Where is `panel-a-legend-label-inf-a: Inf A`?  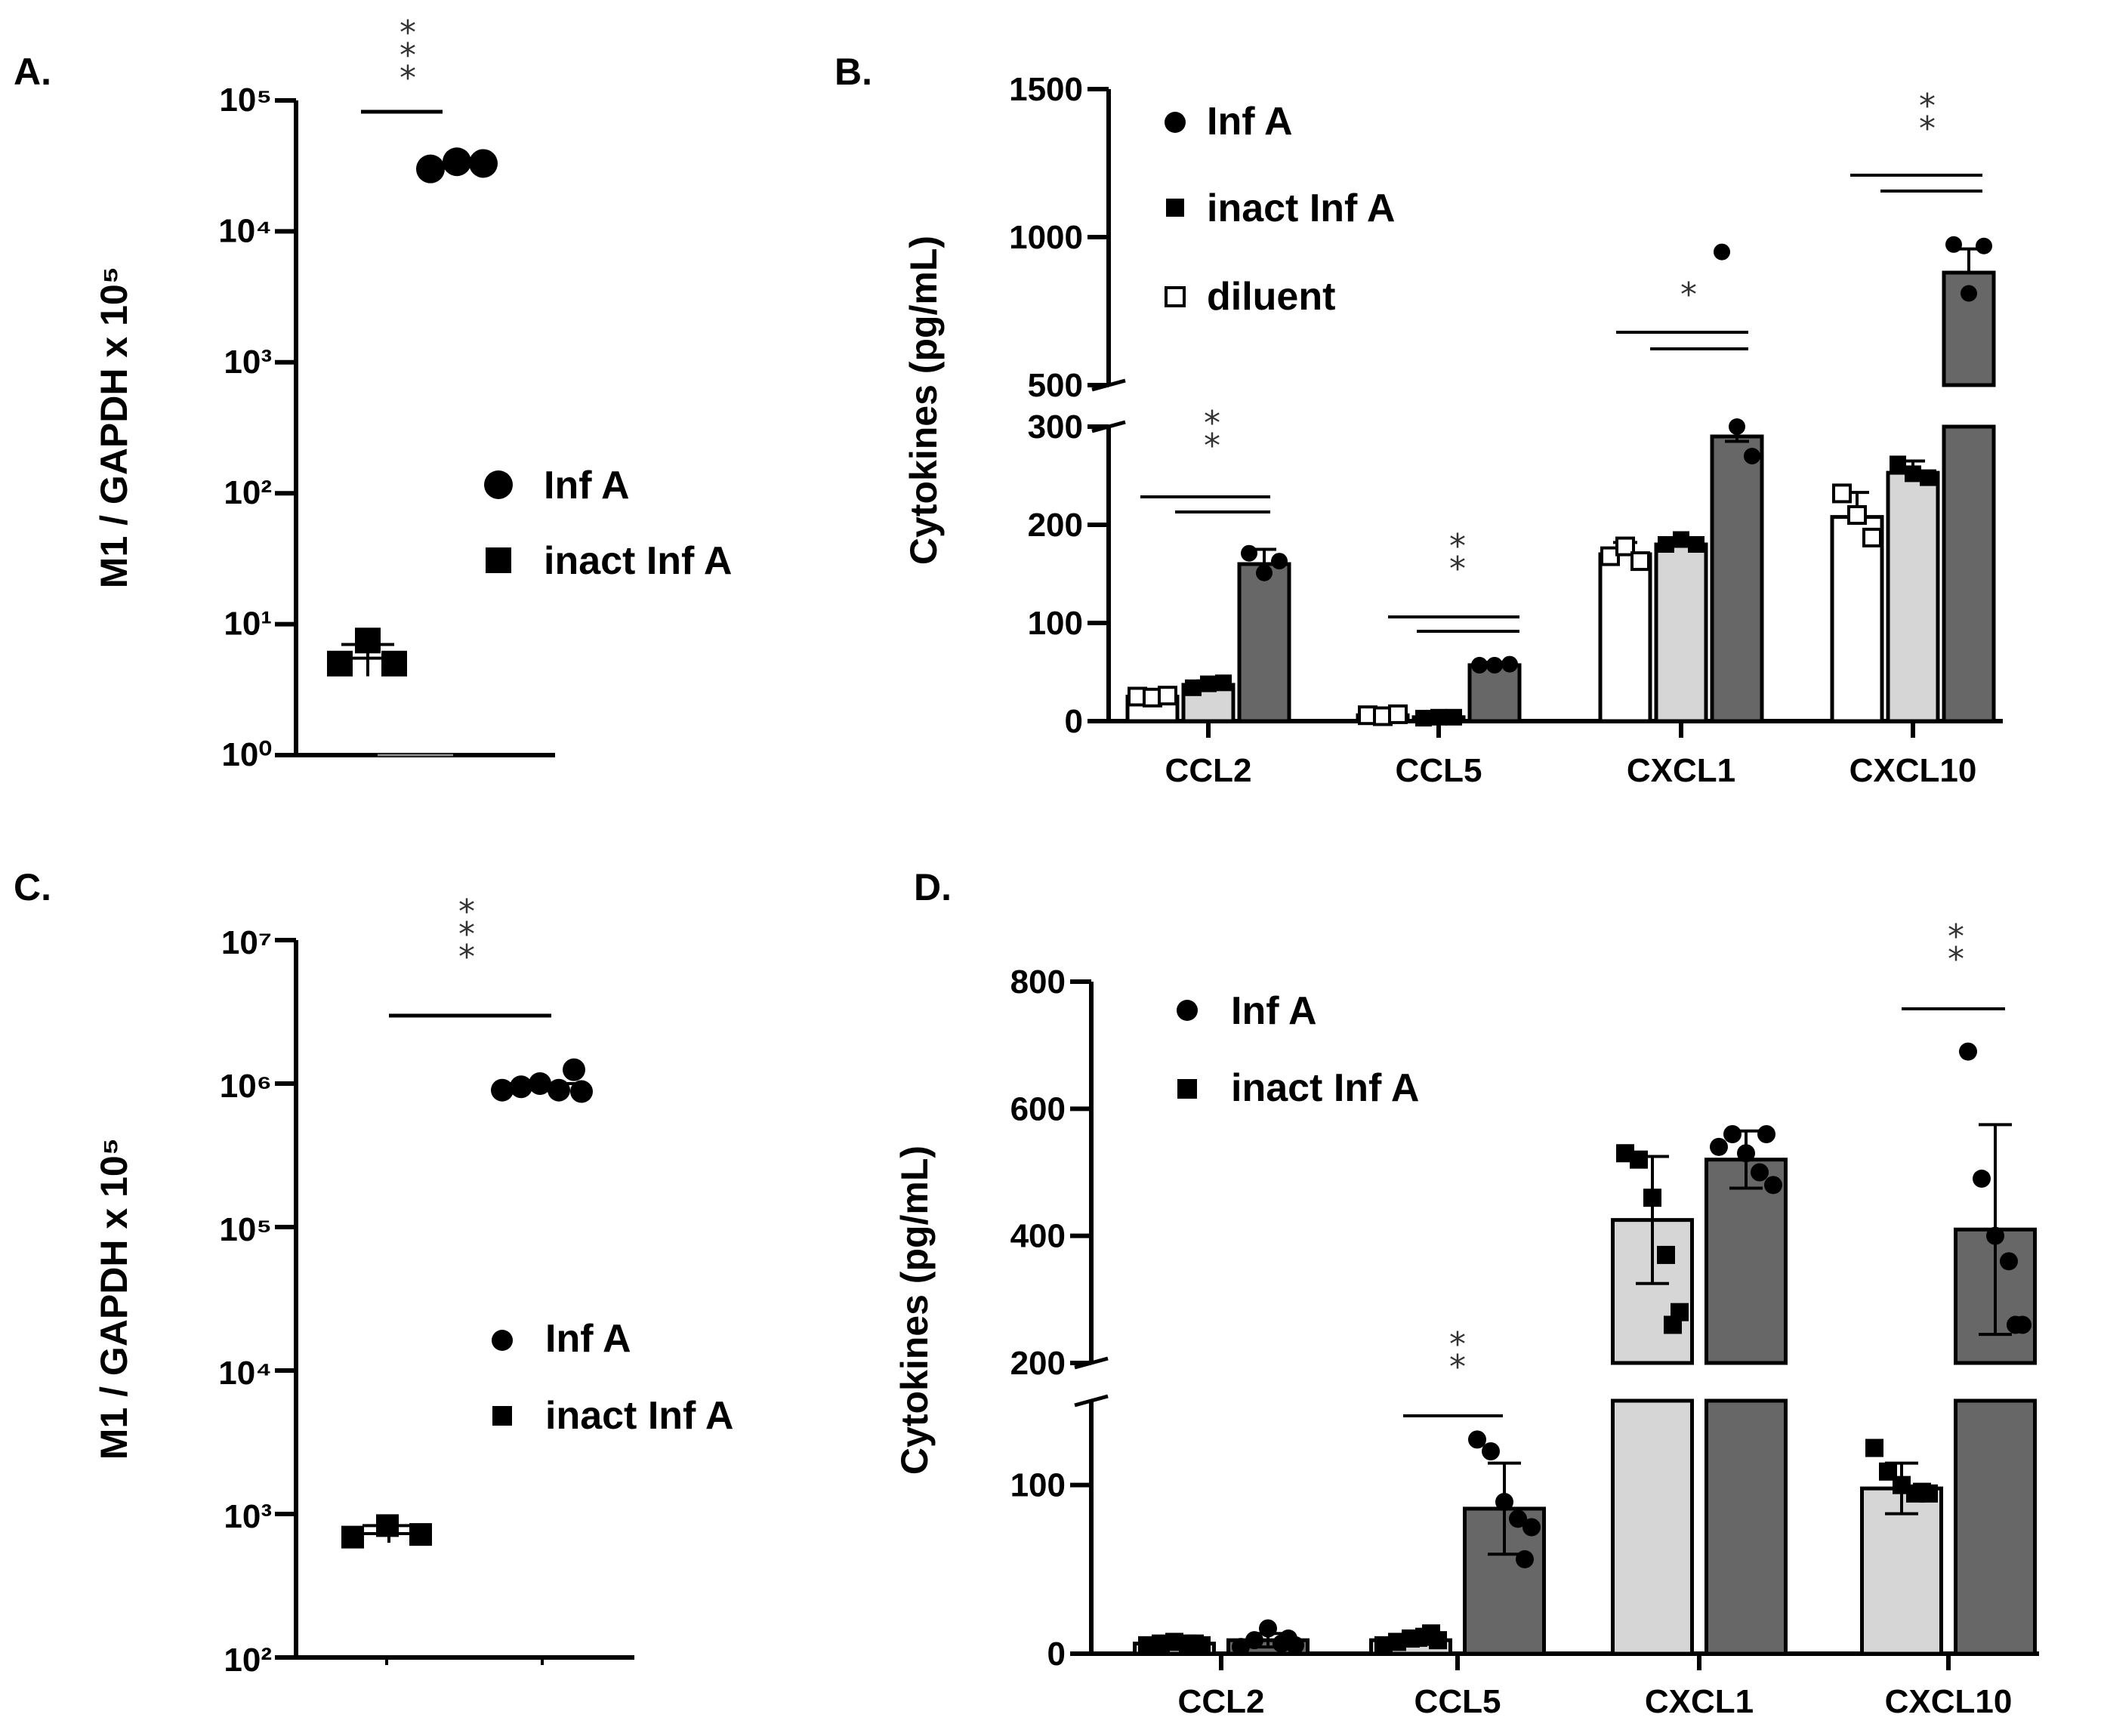
panel-a-legend-label-inf-a: Inf A is located at coordinates (587, 486).